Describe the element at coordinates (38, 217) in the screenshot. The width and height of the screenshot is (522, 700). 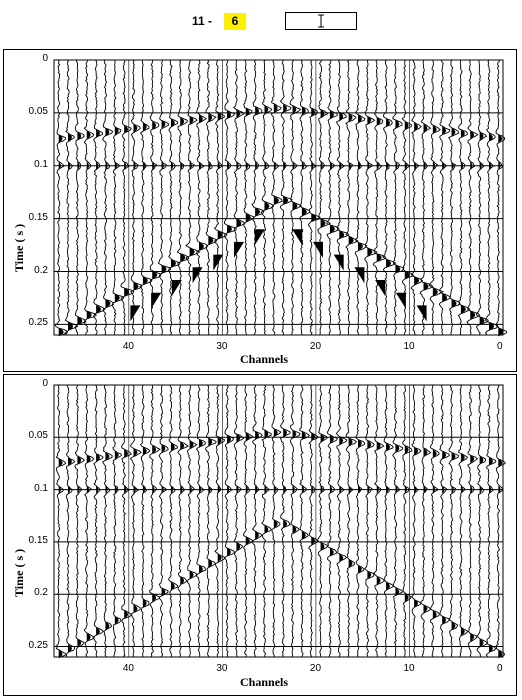
I see `y-tick-label: 0.15` at that location.